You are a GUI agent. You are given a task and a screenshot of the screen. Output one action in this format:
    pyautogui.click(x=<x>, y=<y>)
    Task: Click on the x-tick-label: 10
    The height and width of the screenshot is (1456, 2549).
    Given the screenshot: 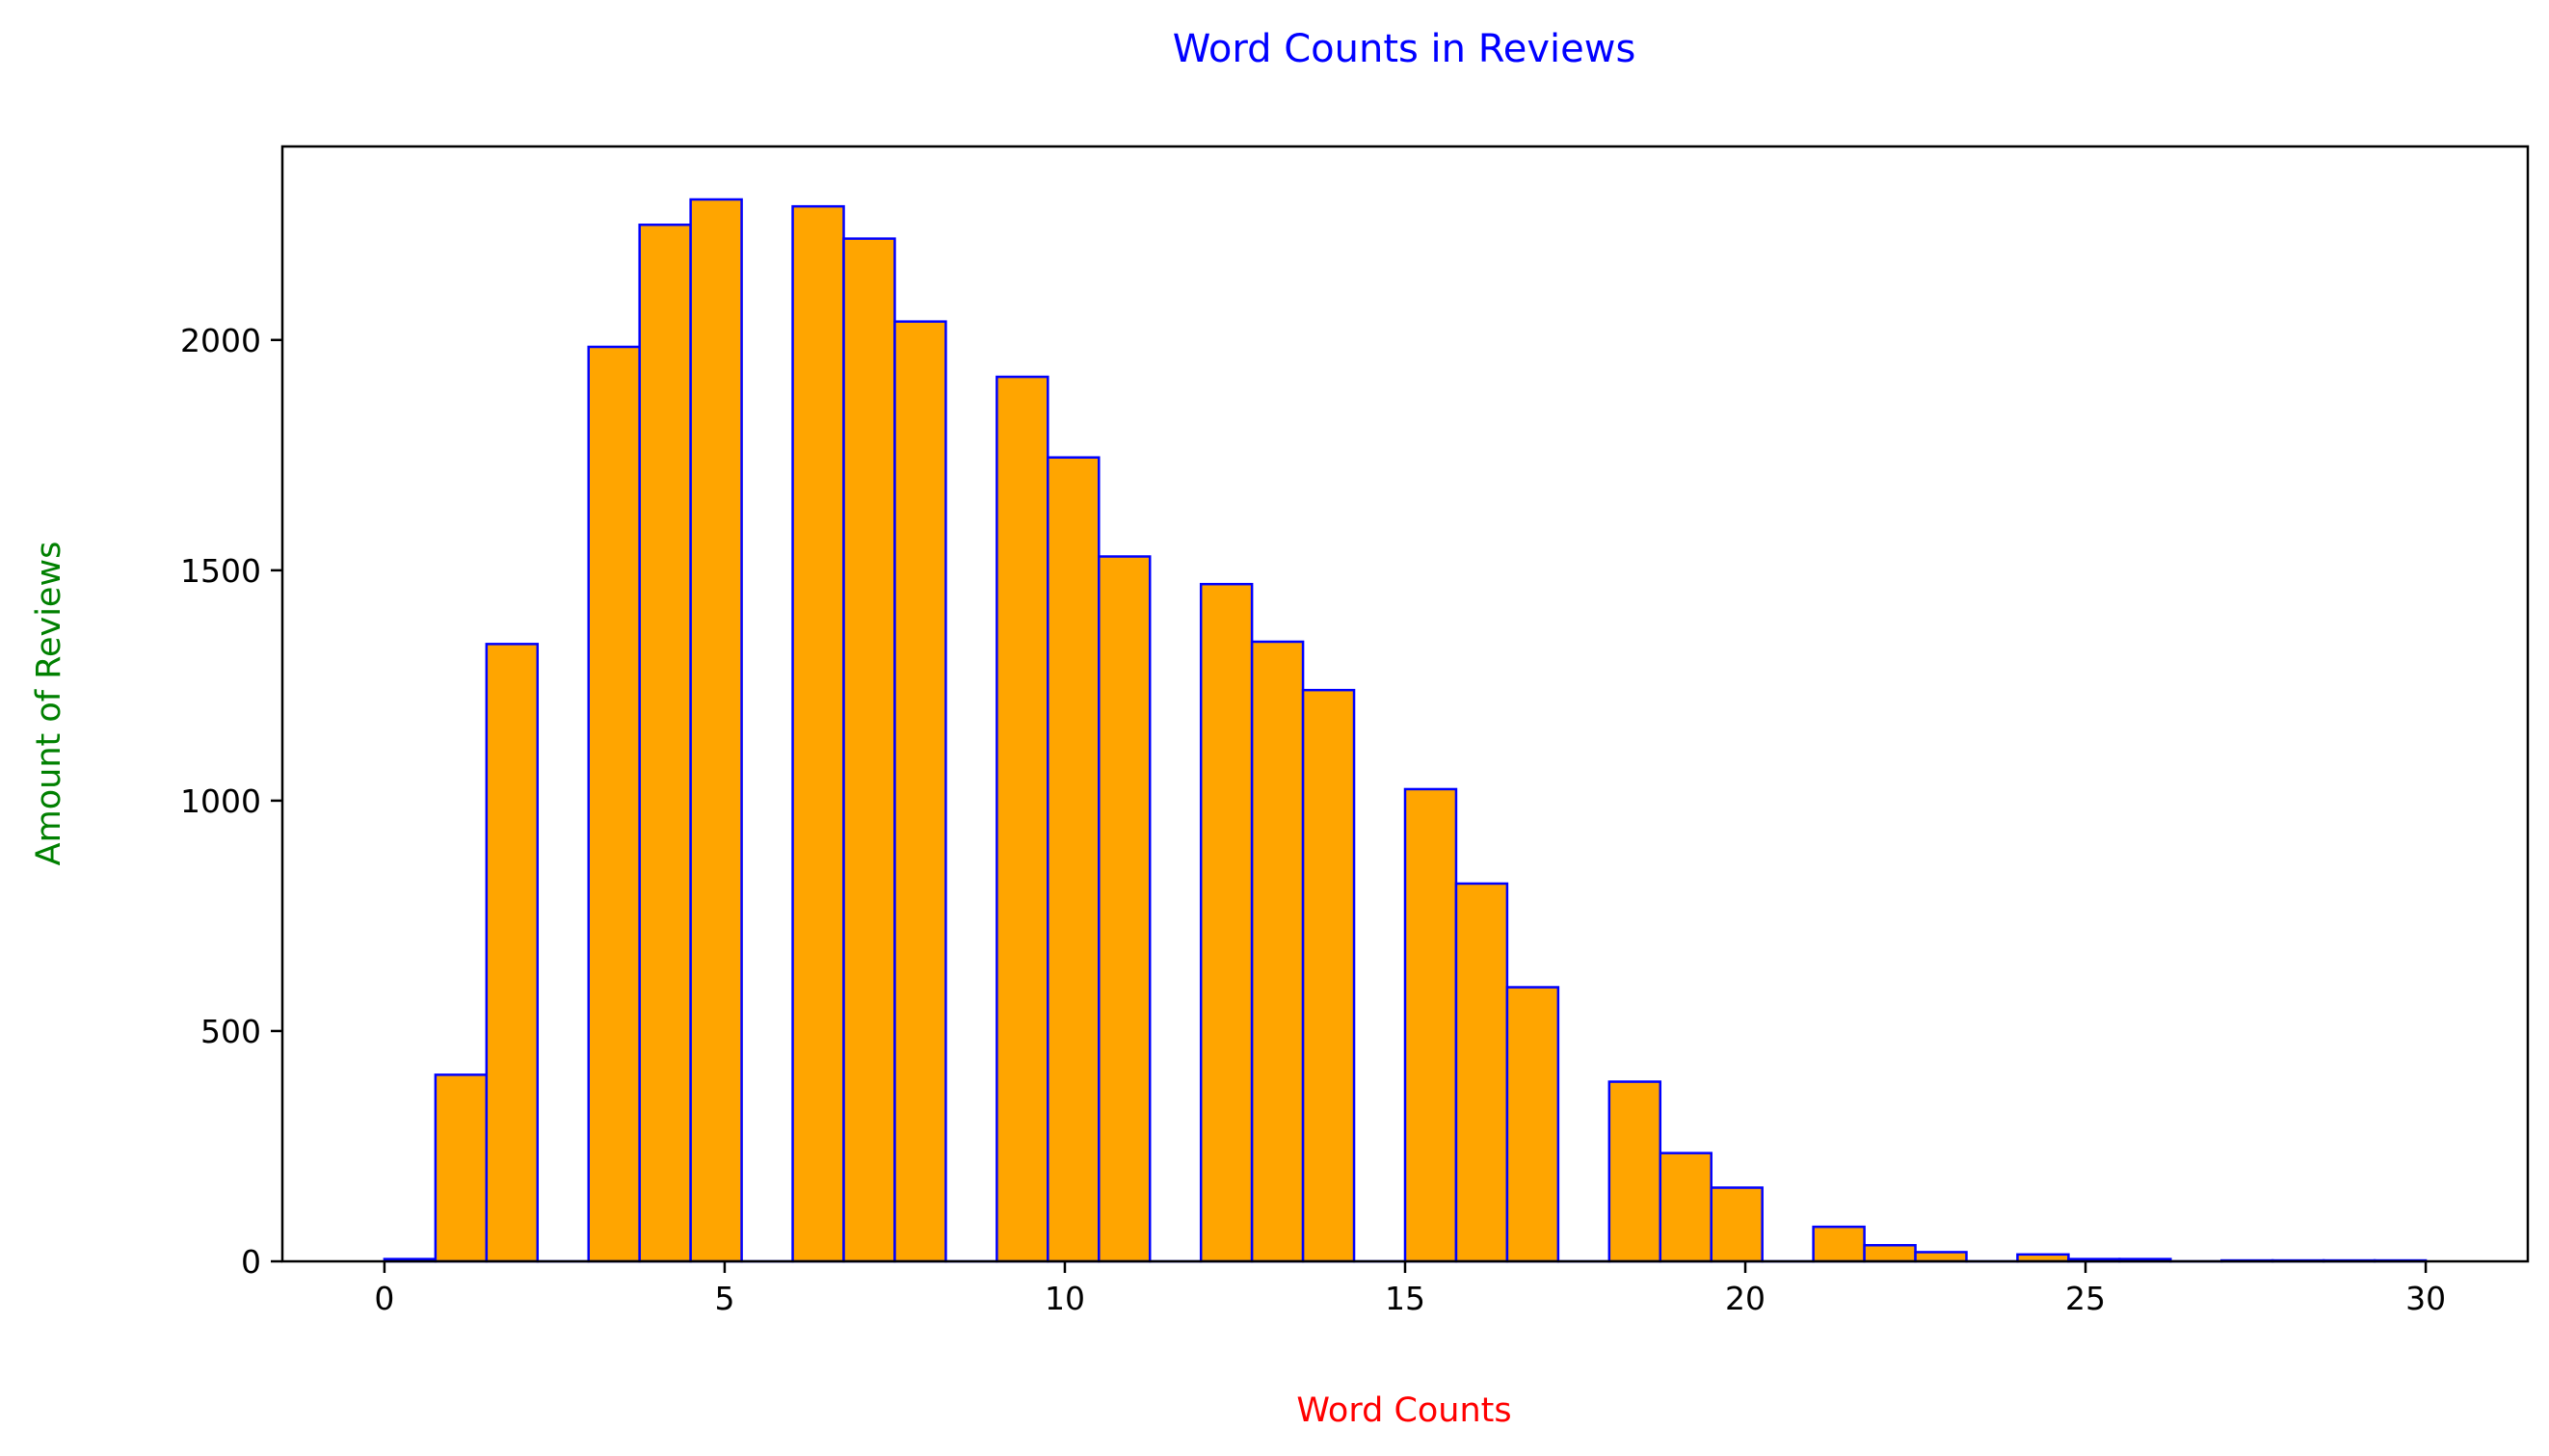 What is the action you would take?
    pyautogui.click(x=1065, y=1299)
    